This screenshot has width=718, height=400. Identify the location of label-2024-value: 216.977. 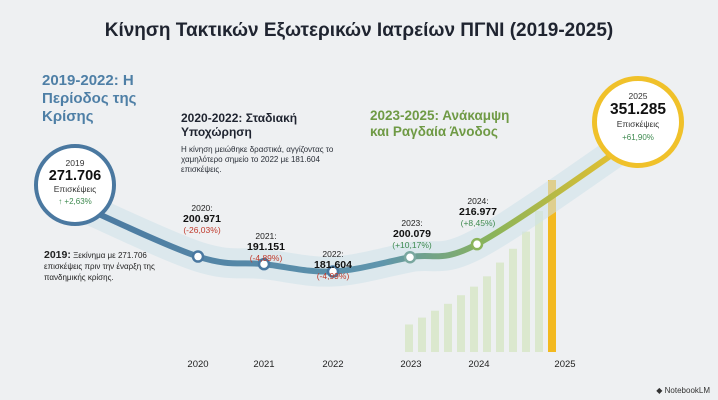
(478, 212).